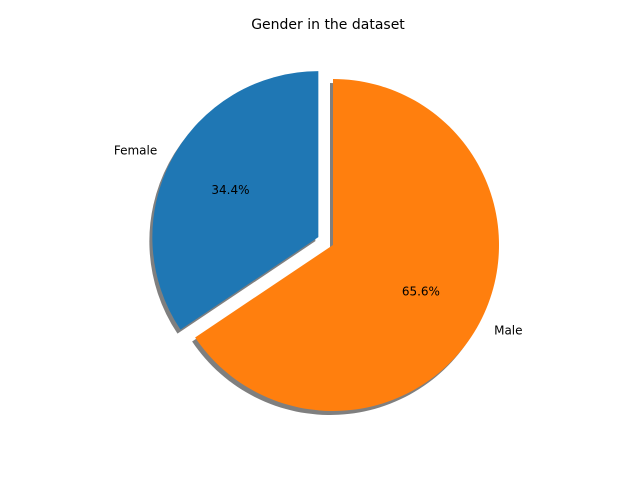 This screenshot has width=640, height=480. What do you see at coordinates (235, 200) in the screenshot?
I see `slice-female` at bounding box center [235, 200].